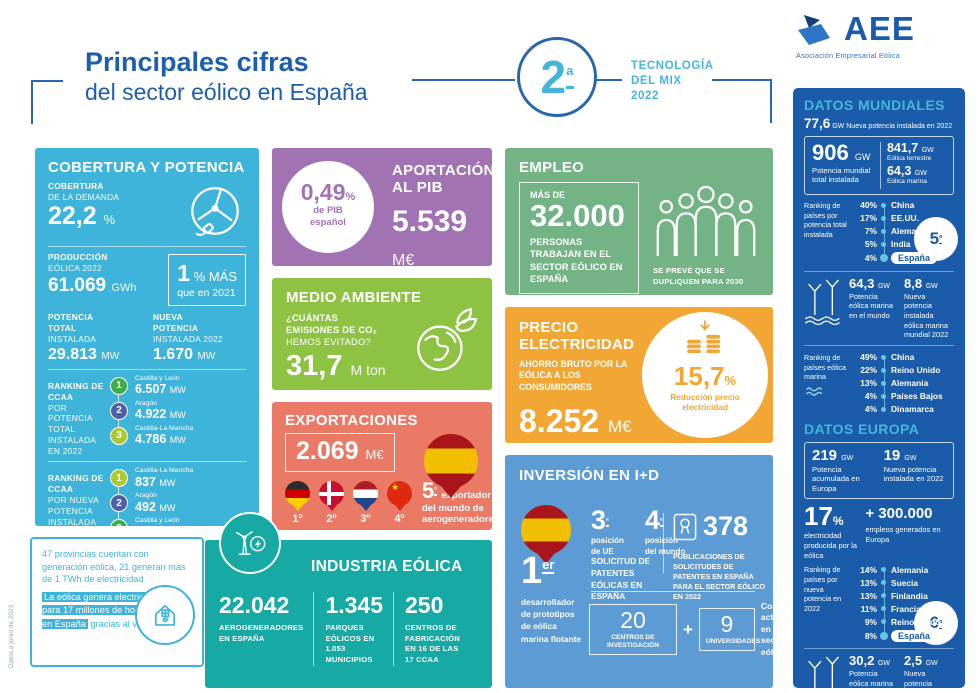 The width and height of the screenshot is (980, 693). What do you see at coordinates (328, 207) in the screenshot?
I see `pib-circle: 0,49% de PIB español` at bounding box center [328, 207].